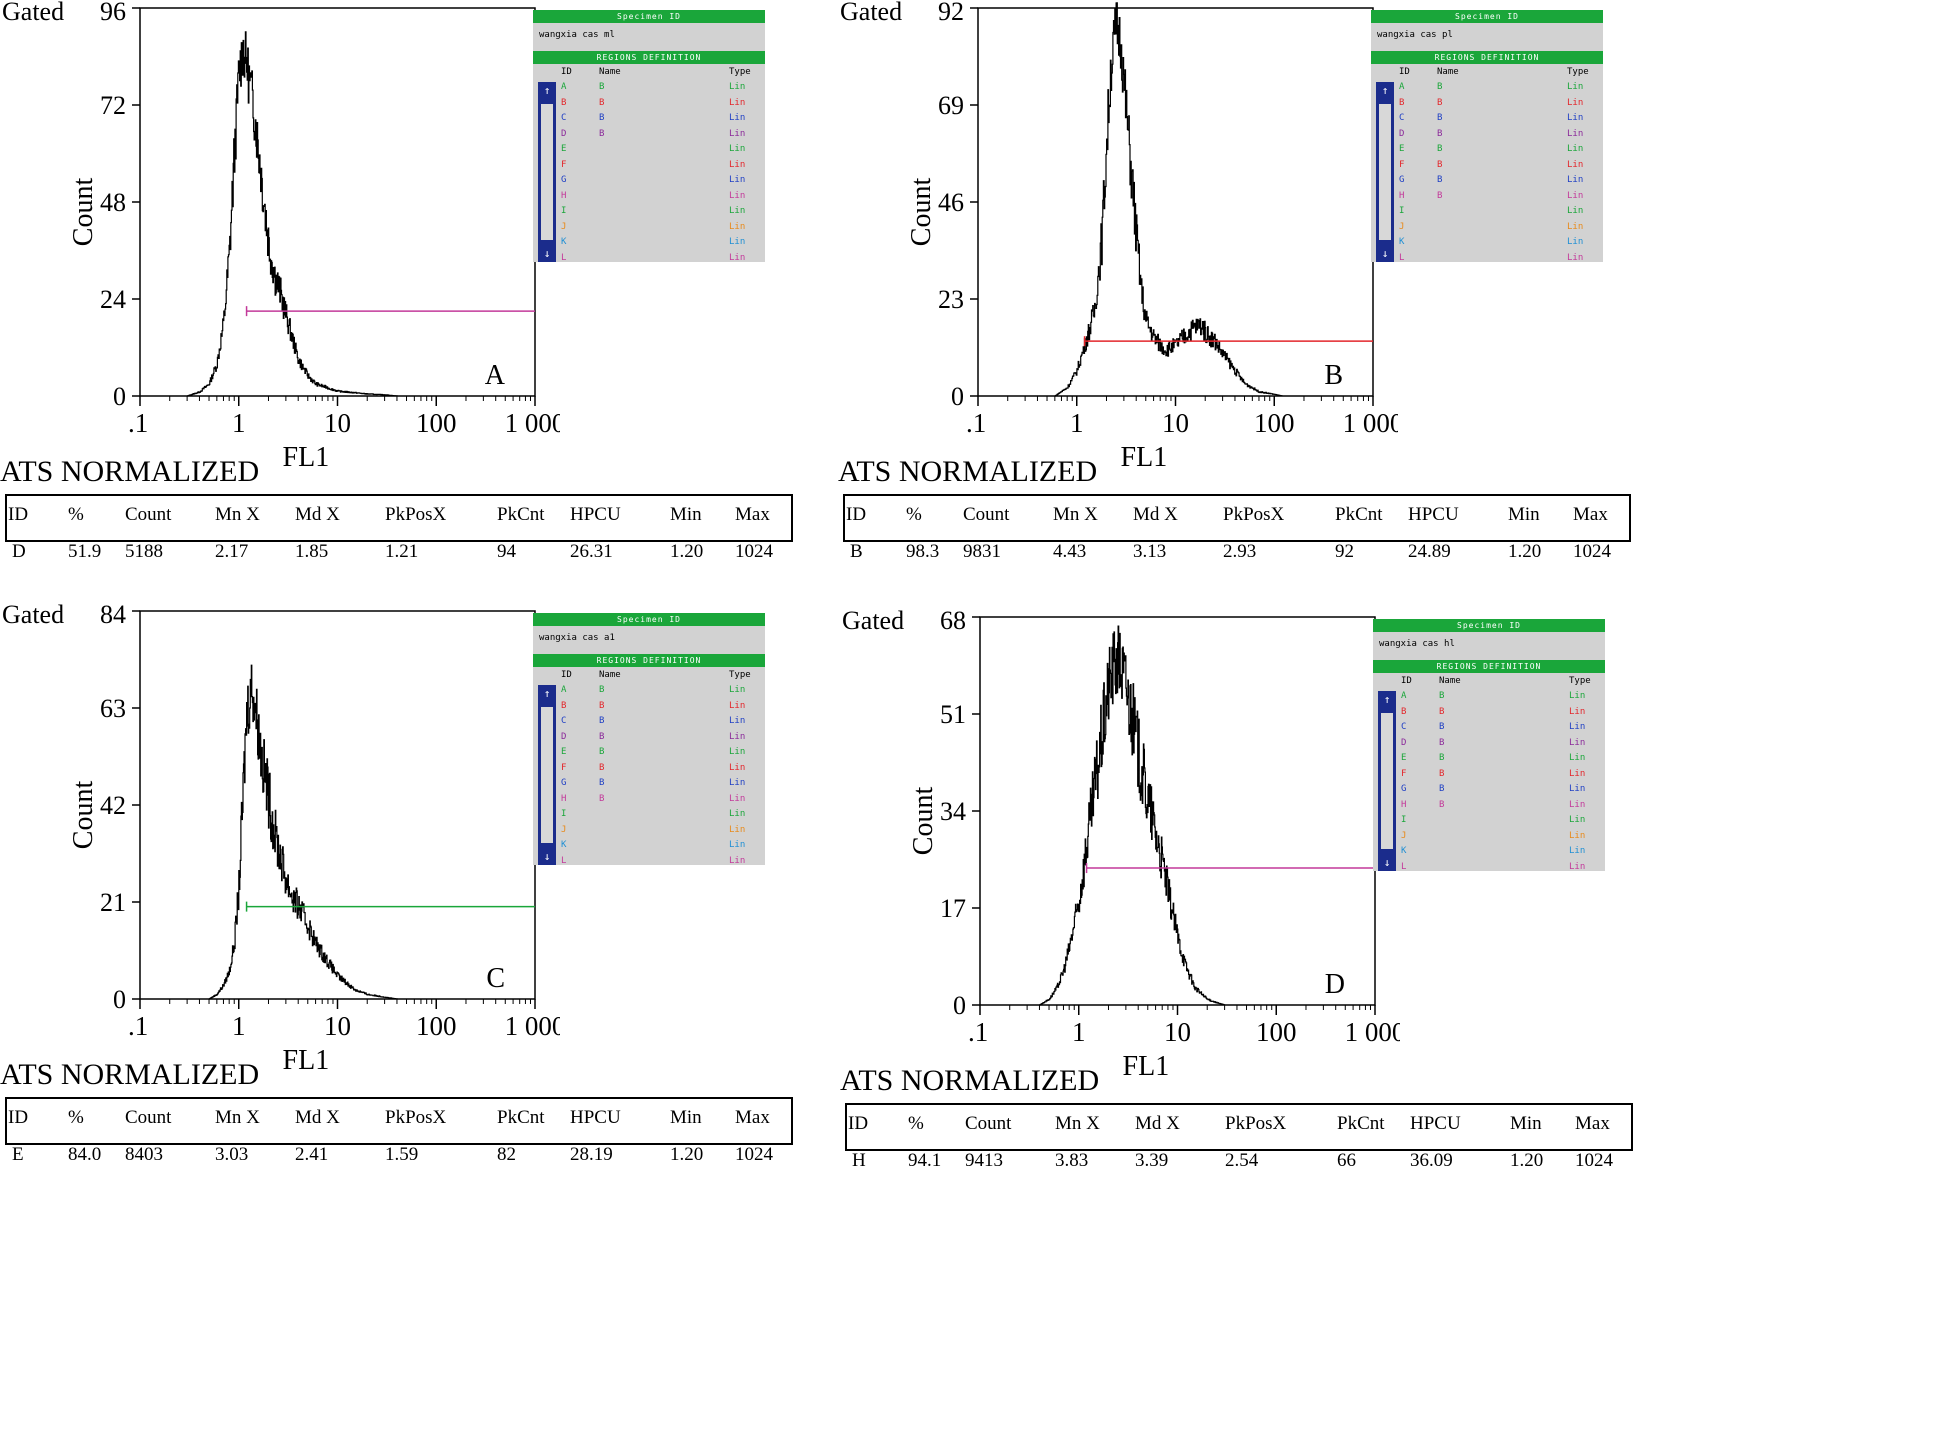 This screenshot has width=1941, height=1445. Describe the element at coordinates (1402, 242) in the screenshot. I see `region-id: K` at that location.